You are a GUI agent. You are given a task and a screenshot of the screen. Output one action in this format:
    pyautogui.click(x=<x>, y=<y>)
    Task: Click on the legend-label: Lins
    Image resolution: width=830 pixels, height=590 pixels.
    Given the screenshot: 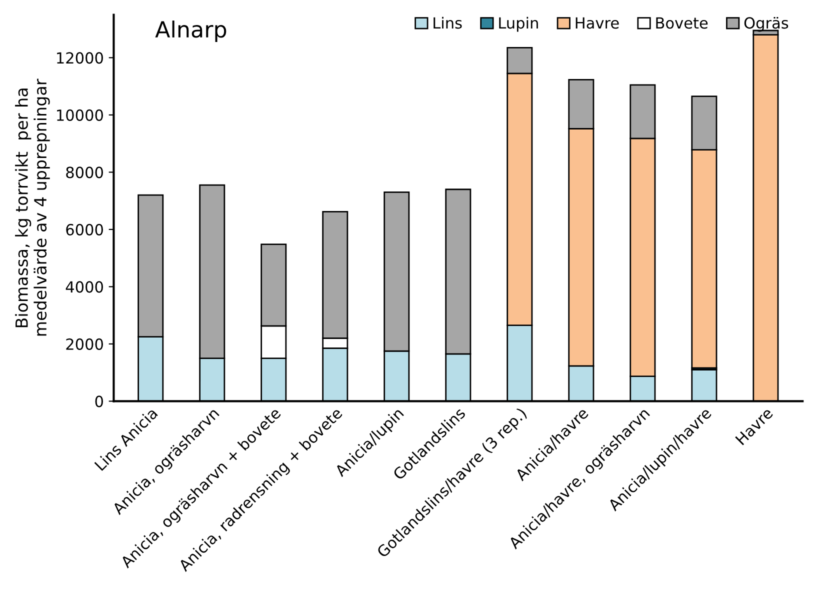 What is the action you would take?
    pyautogui.click(x=448, y=22)
    